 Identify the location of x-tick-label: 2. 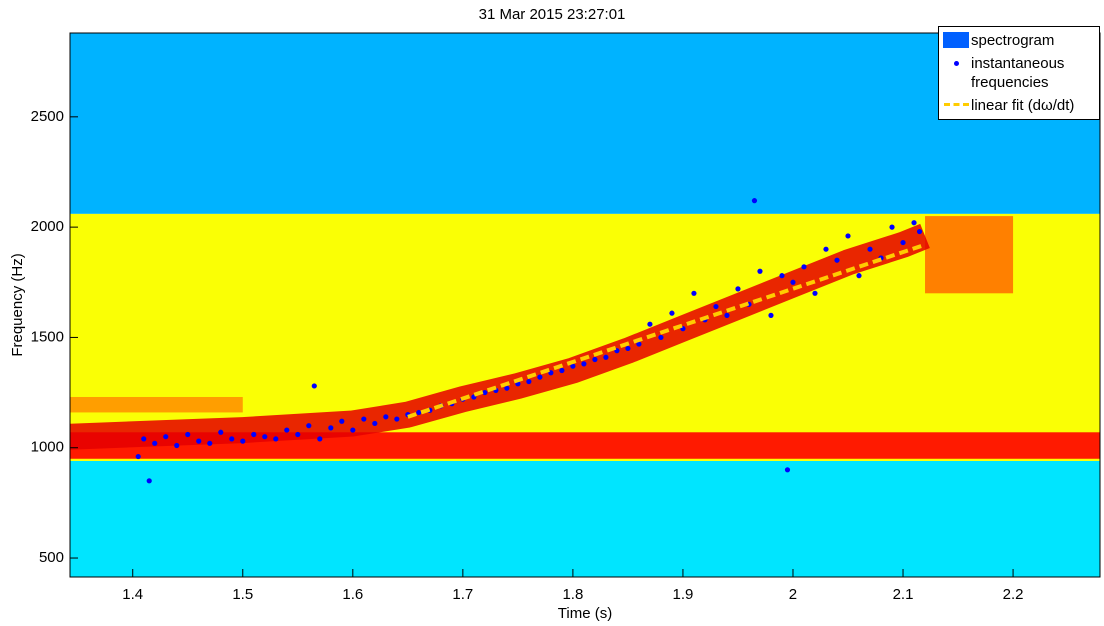
(793, 594).